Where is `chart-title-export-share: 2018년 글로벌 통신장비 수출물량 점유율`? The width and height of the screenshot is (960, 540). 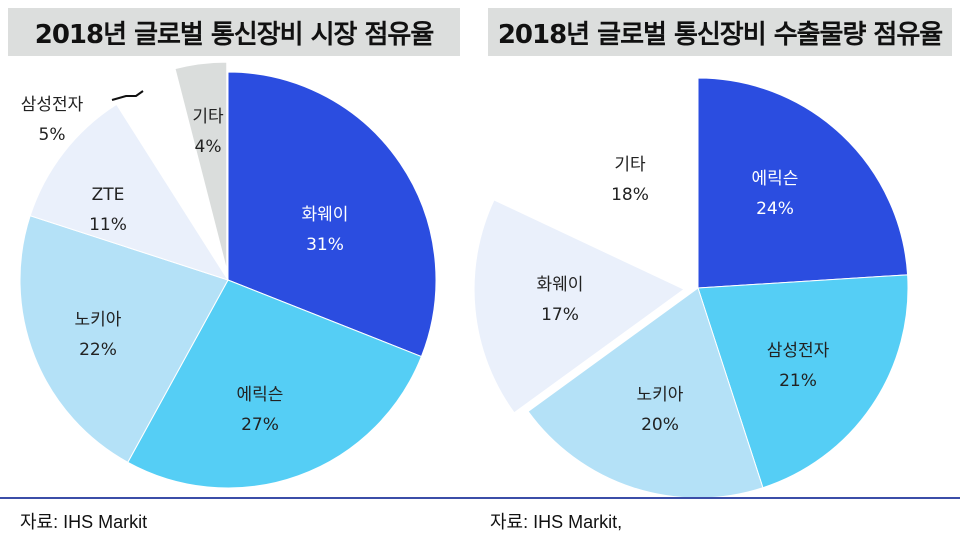
chart-title-export-share: 2018년 글로벌 통신장비 수출물량 점유율 is located at coordinates (720, 32).